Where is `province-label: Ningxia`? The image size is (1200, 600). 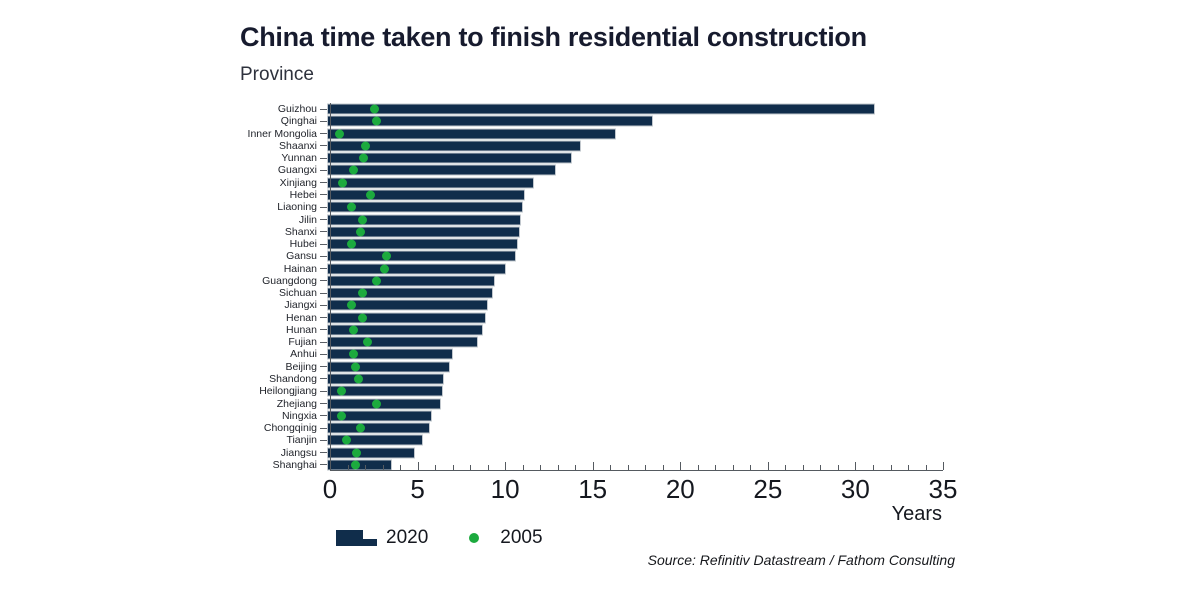
province-label: Ningxia is located at coordinates (299, 415).